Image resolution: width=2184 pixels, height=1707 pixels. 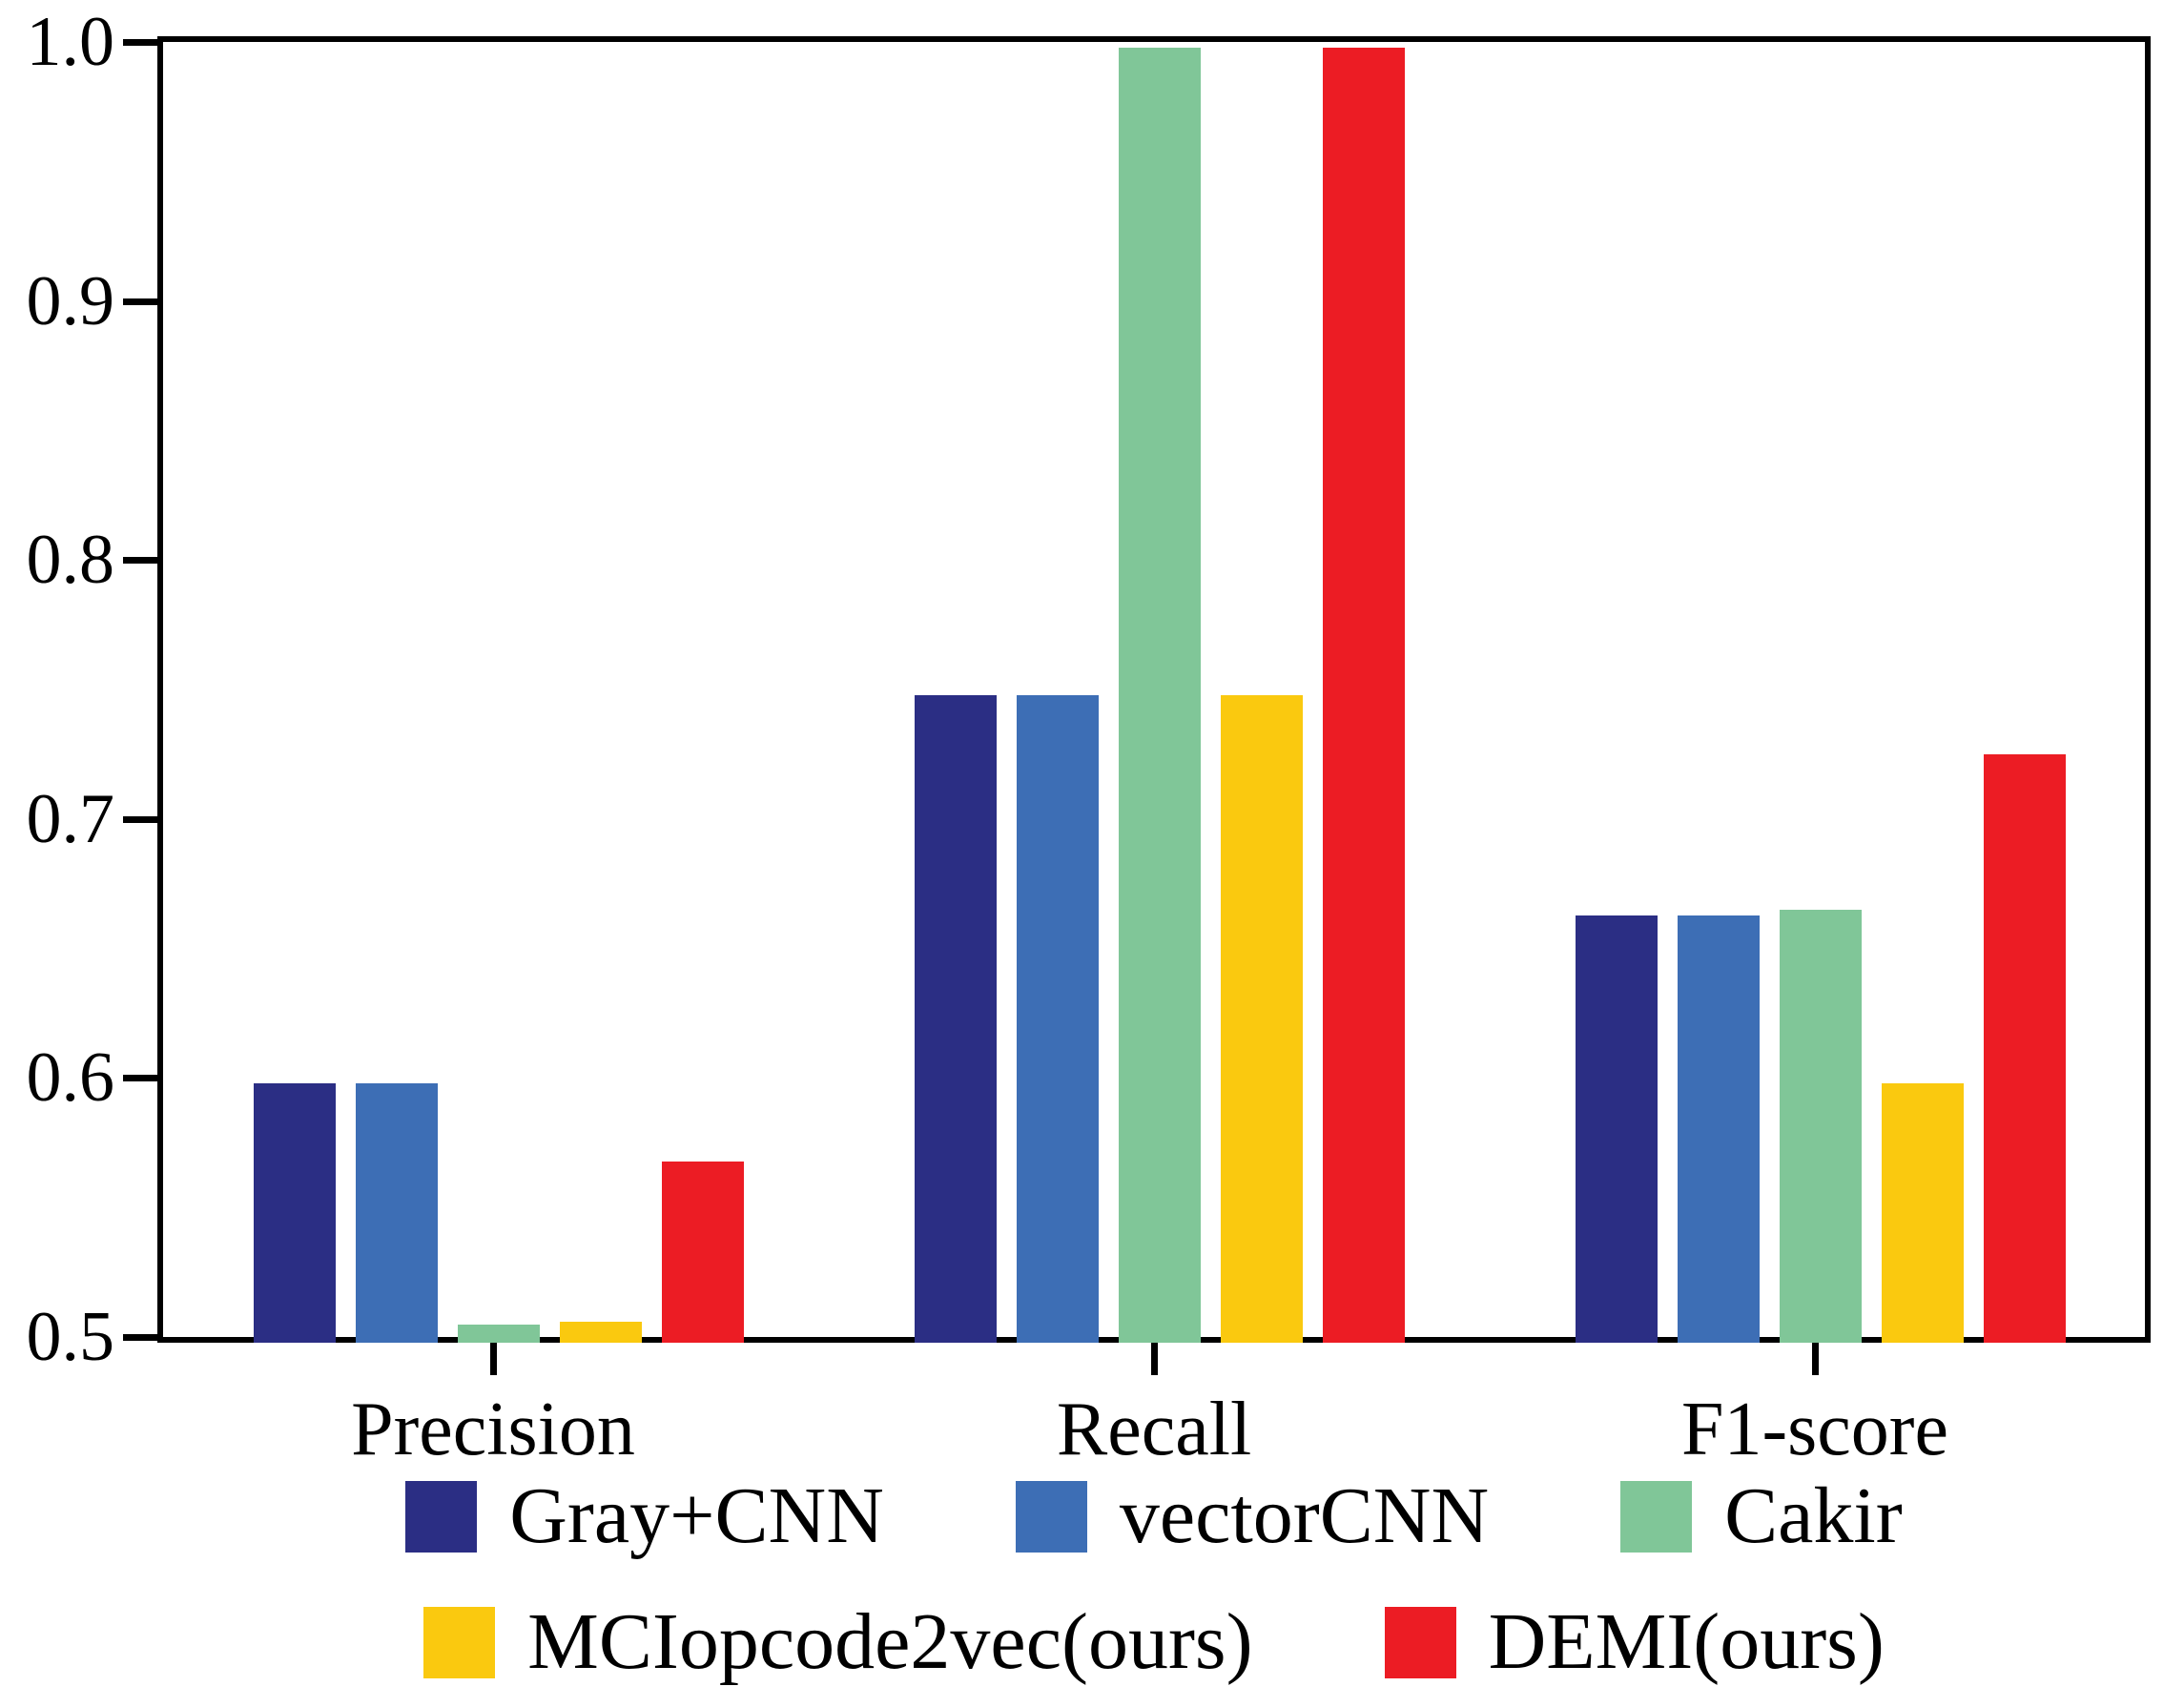 I want to click on bar-cakir-precision, so click(x=499, y=1334).